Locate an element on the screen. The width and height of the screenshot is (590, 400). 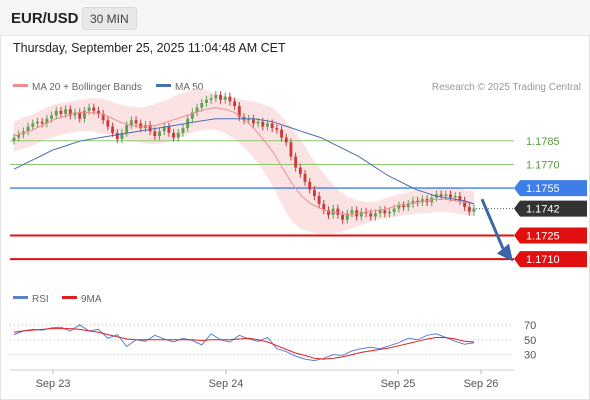
rsi-tick-50: 50 is located at coordinates (530, 341).